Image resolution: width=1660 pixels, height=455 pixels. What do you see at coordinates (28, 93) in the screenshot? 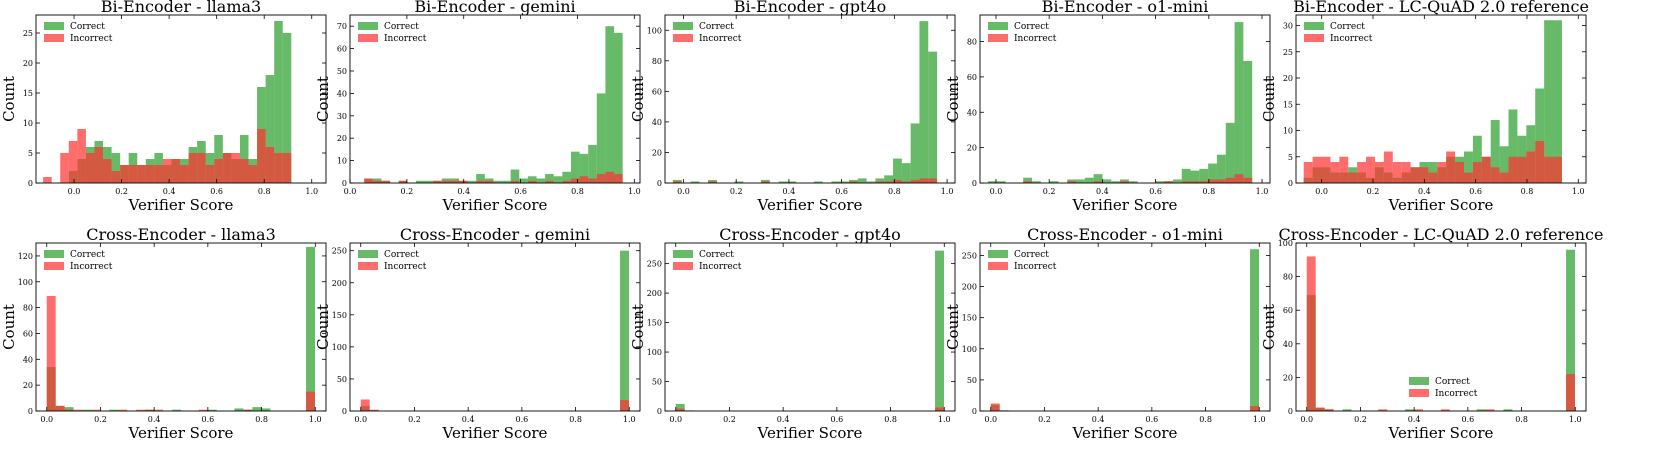
I see `y-tick-label: 15` at bounding box center [28, 93].